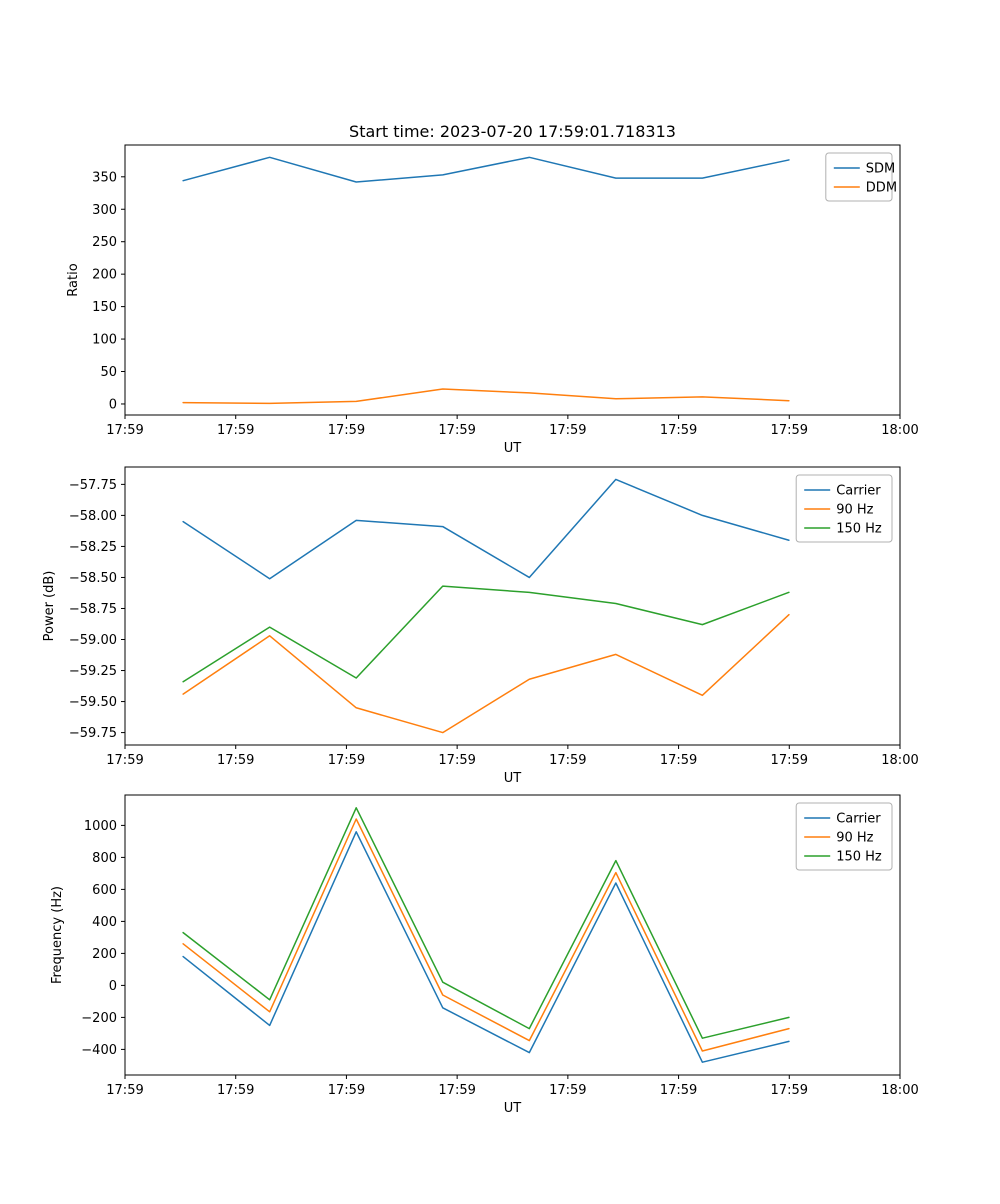 The width and height of the screenshot is (1000, 1204). I want to click on y-tick-label: −57.75, so click(93, 485).